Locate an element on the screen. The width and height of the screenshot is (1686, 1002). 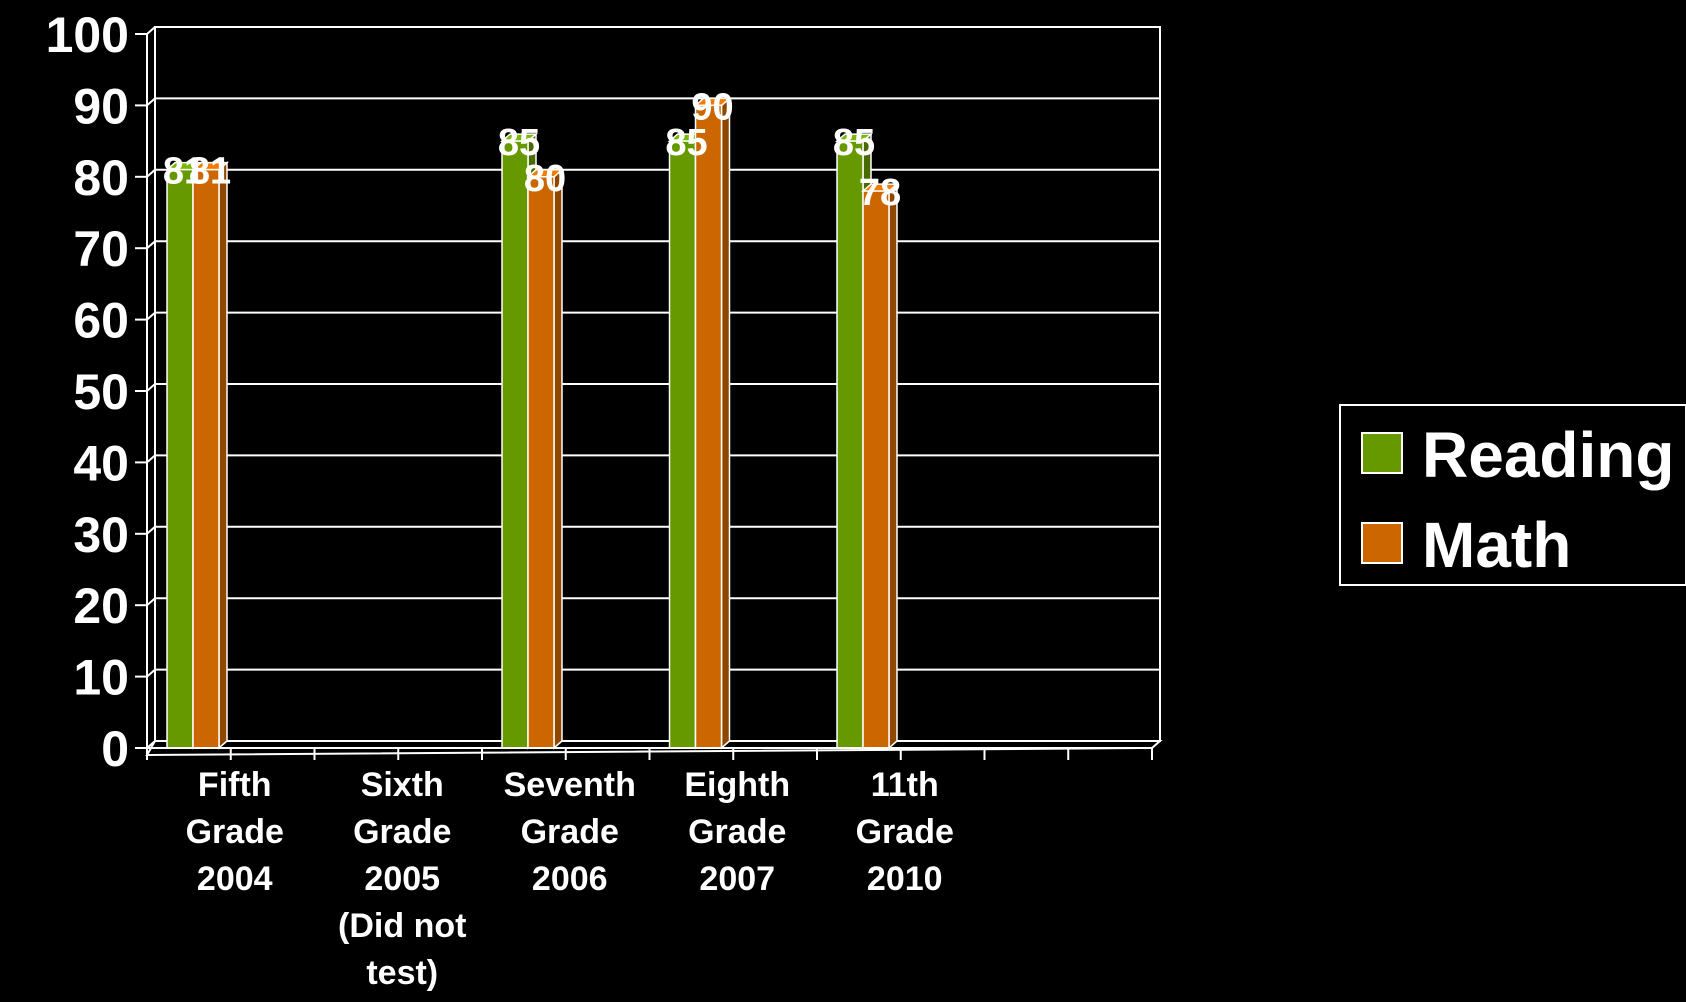
legend: Reading Math is located at coordinates (1512, 495).